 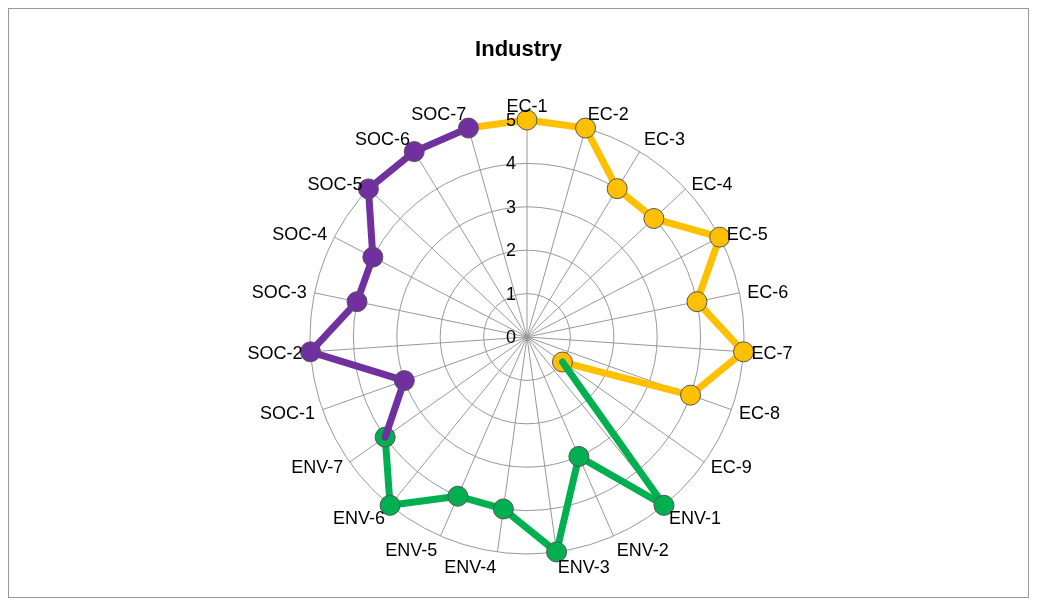 I want to click on spoke-label: ENV-4, so click(x=470, y=566).